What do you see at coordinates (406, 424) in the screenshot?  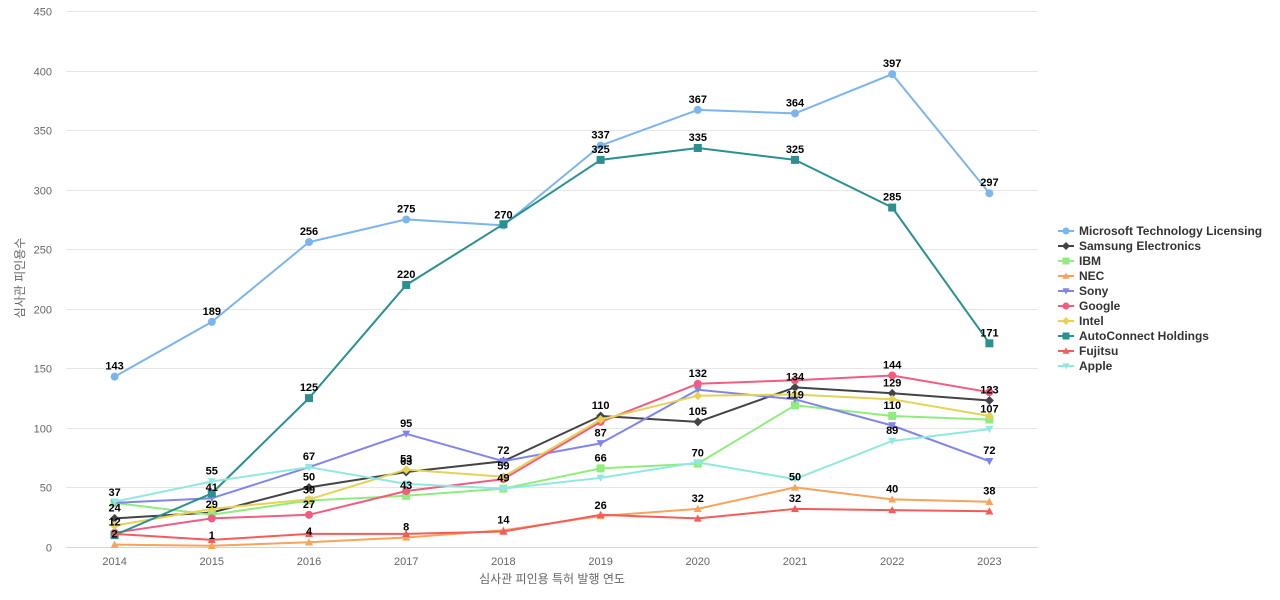 I see `data-label: 95` at bounding box center [406, 424].